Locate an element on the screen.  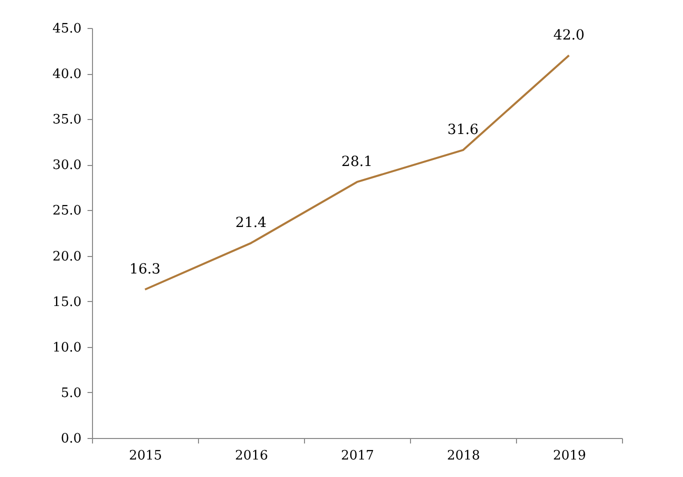
y-tick-label: 5.0 is located at coordinates (71, 393).